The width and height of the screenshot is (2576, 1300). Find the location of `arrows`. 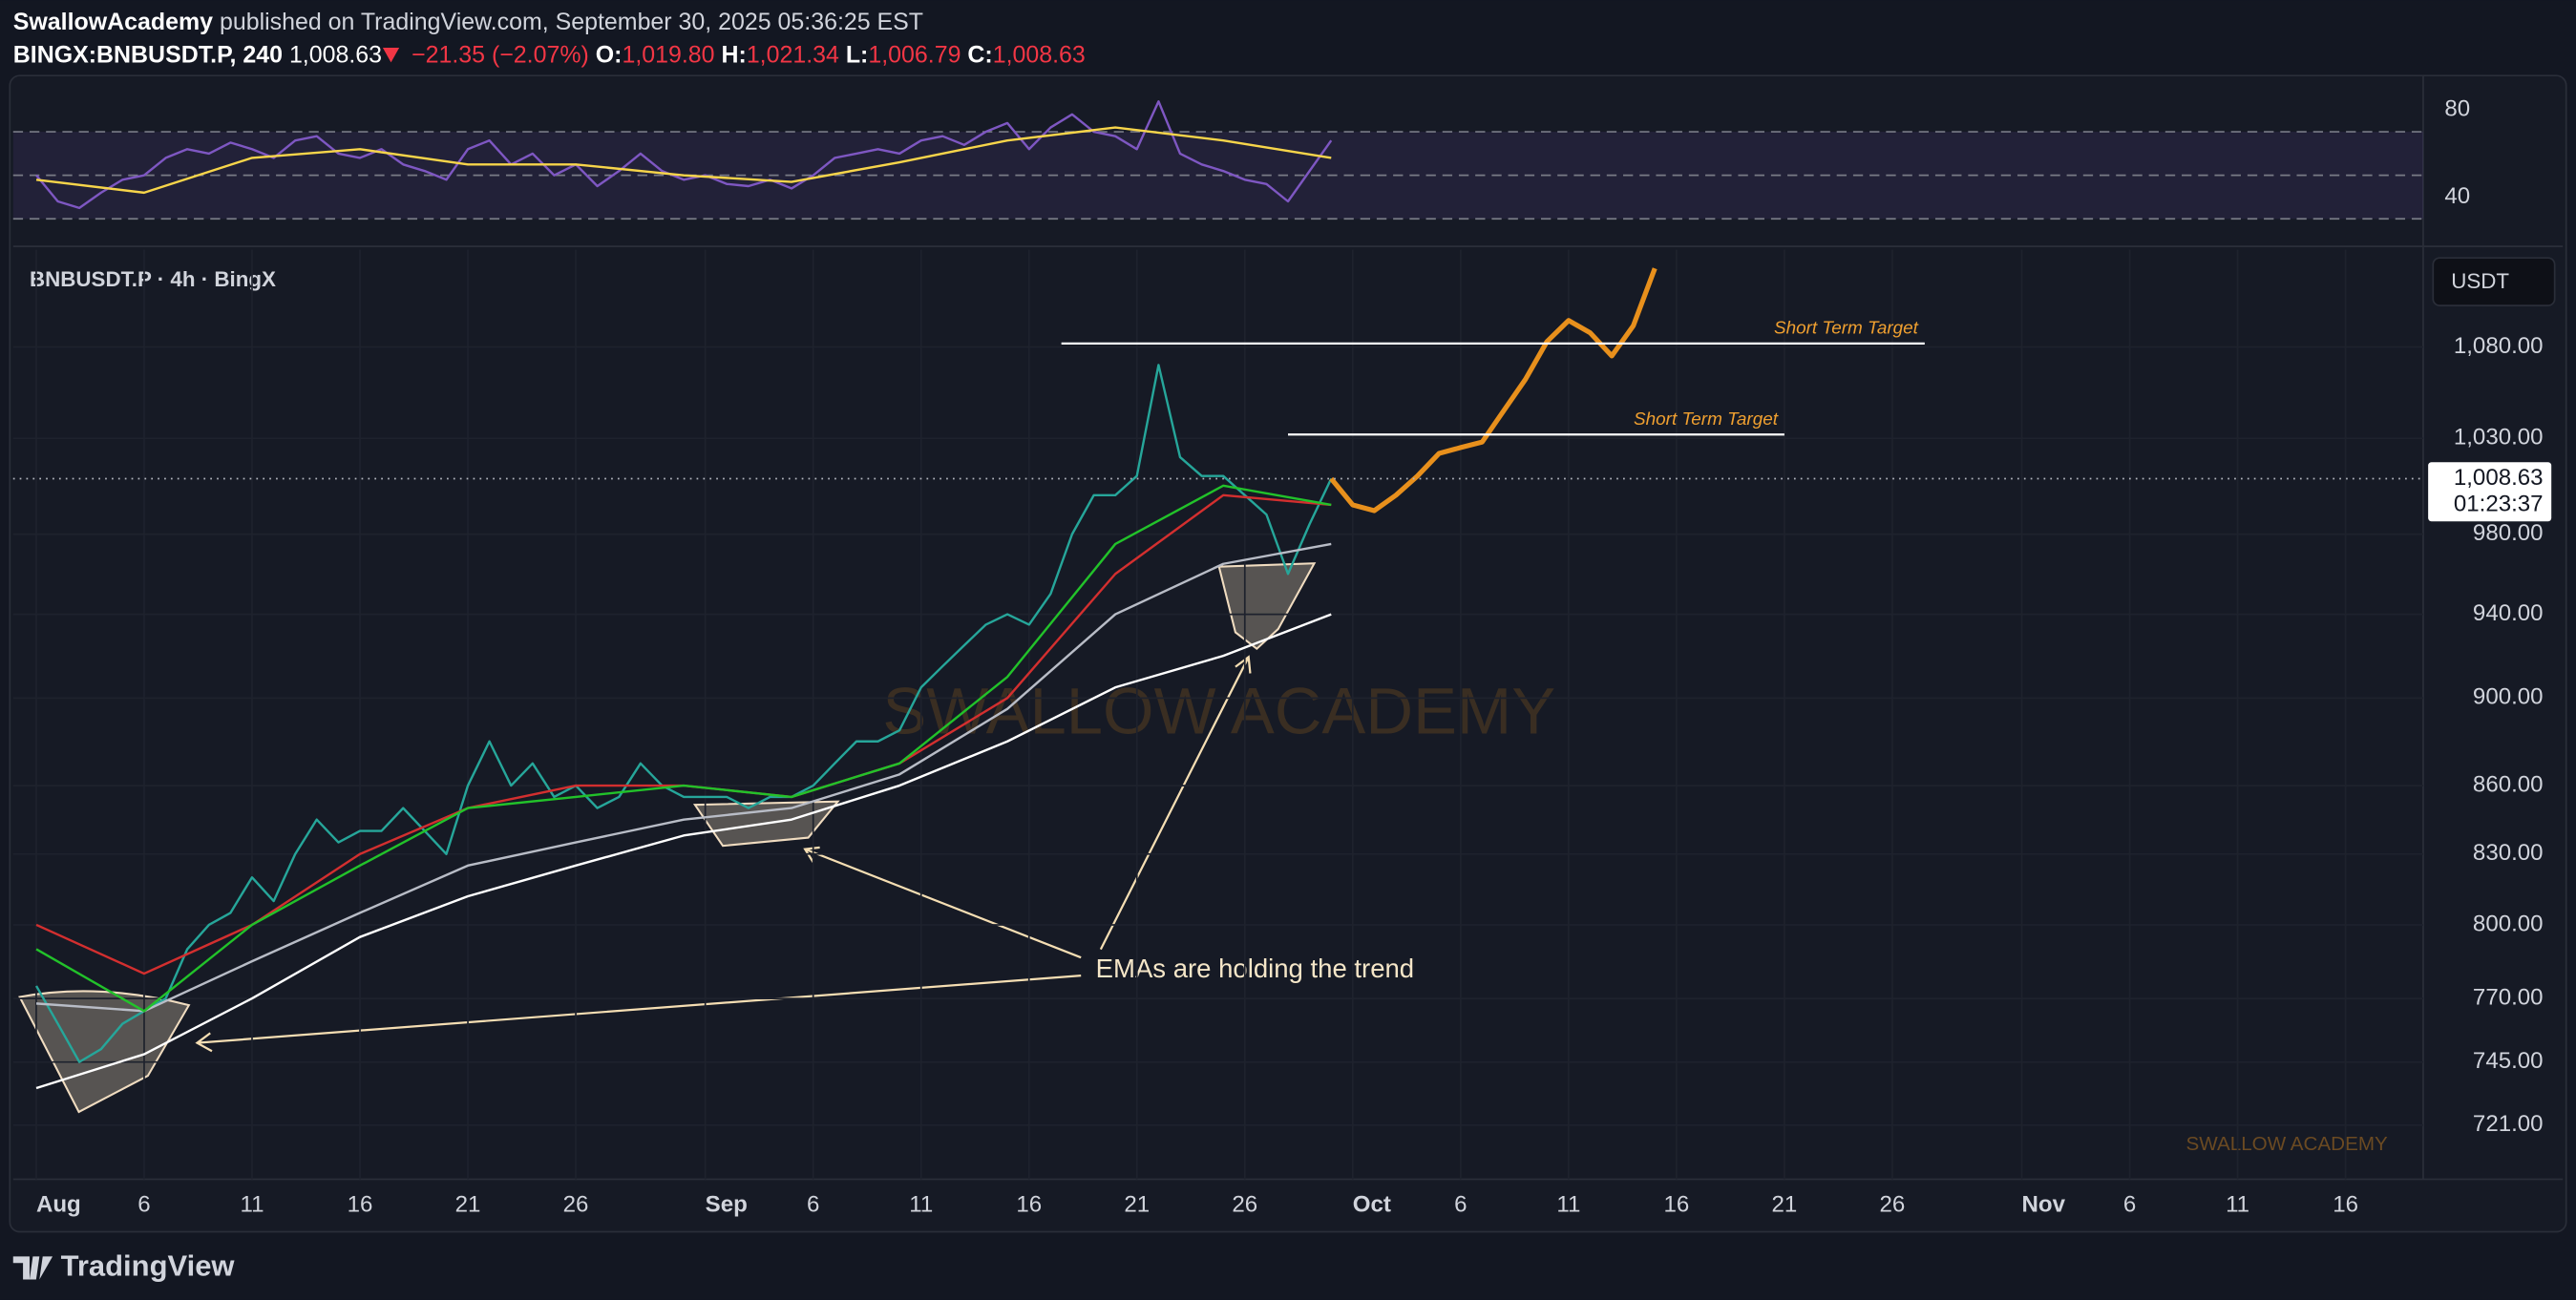

arrows is located at coordinates (723, 854).